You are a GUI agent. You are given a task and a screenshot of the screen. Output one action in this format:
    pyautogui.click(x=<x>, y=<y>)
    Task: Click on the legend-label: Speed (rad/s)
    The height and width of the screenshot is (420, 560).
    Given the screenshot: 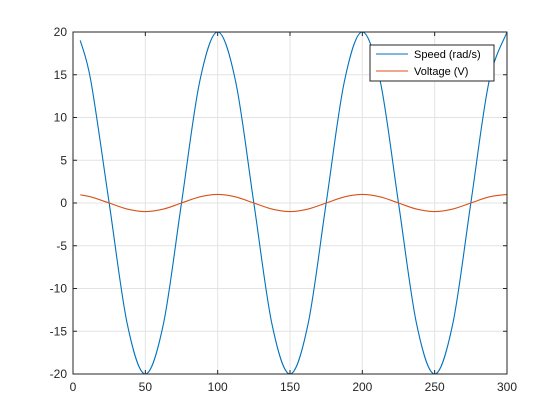 What is the action you would take?
    pyautogui.click(x=447, y=55)
    